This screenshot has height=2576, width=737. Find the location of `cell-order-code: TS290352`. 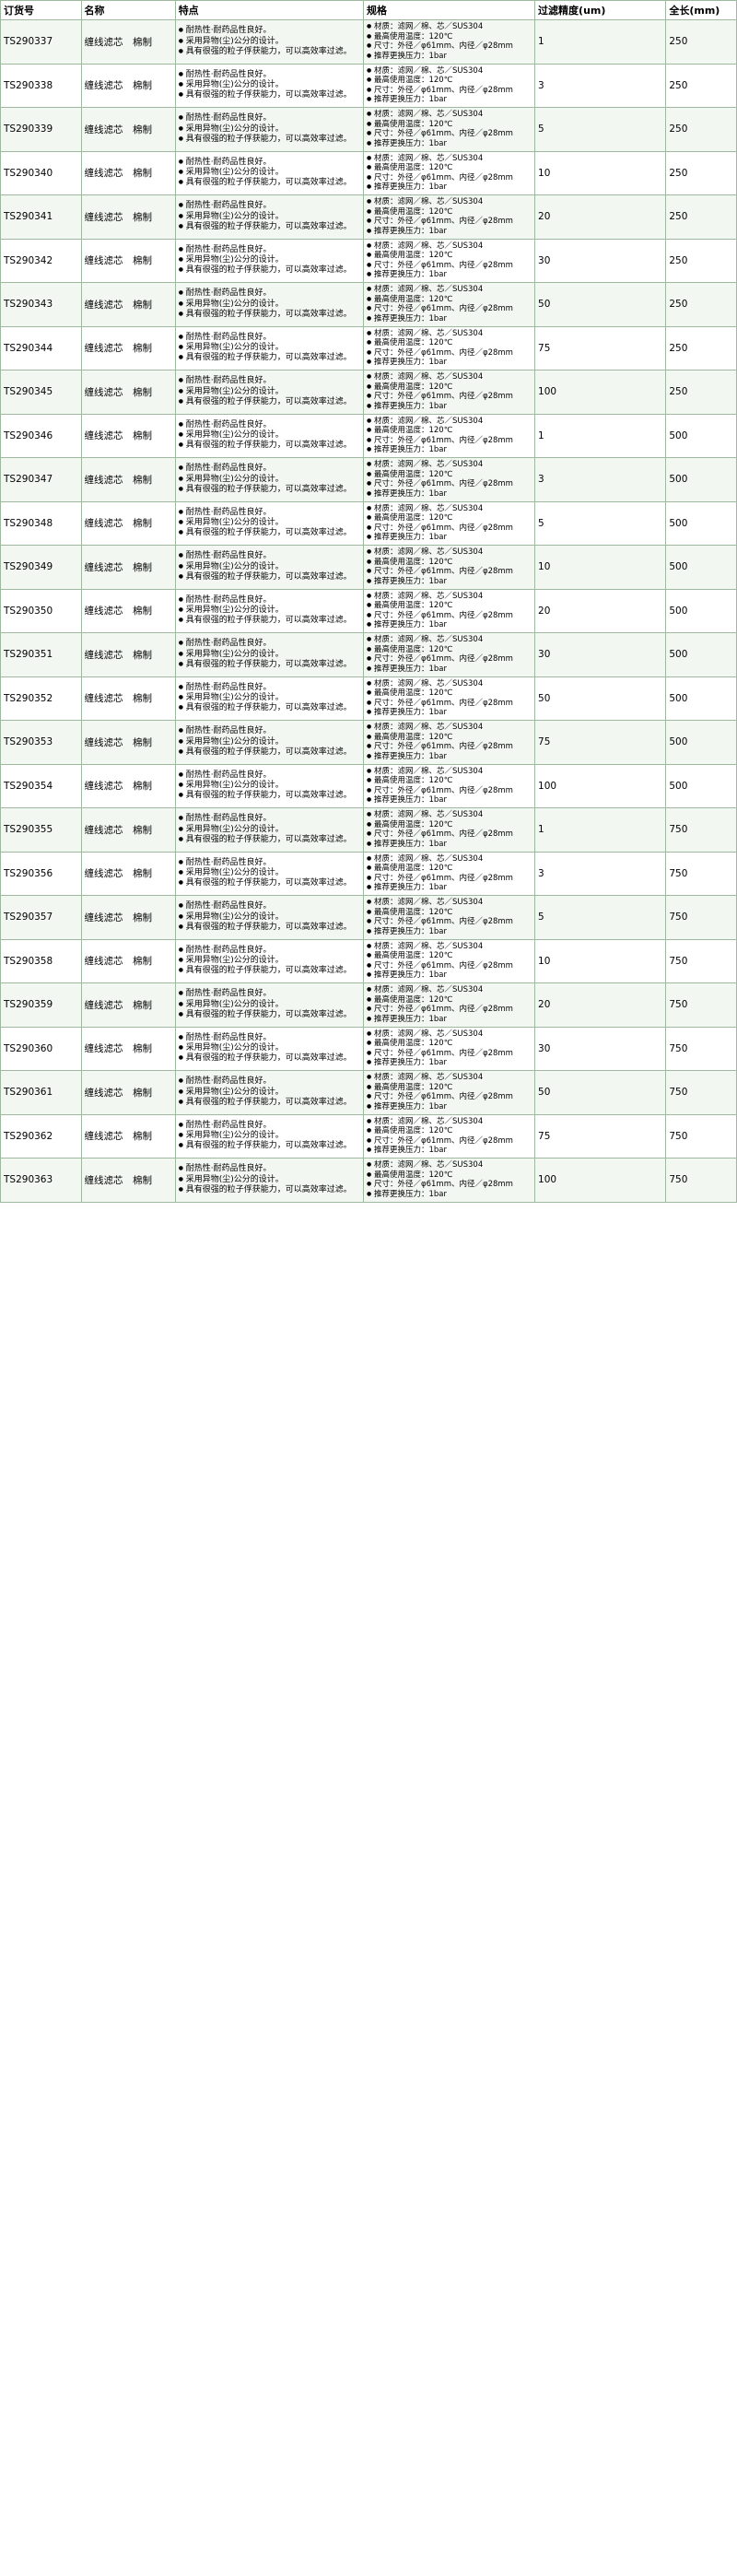

cell-order-code: TS290352 is located at coordinates (41, 698).